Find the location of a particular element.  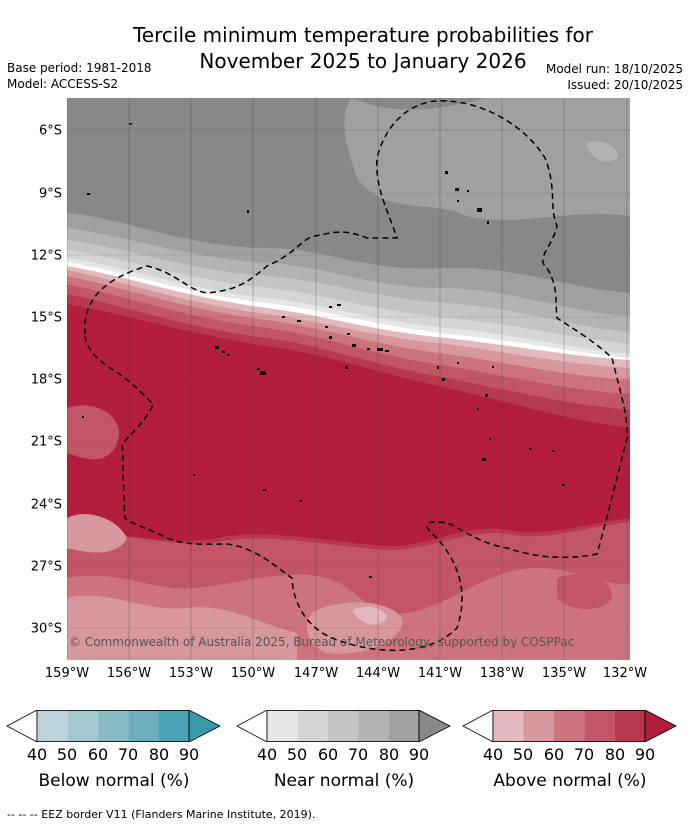

cb-below-over is located at coordinates (204, 726).